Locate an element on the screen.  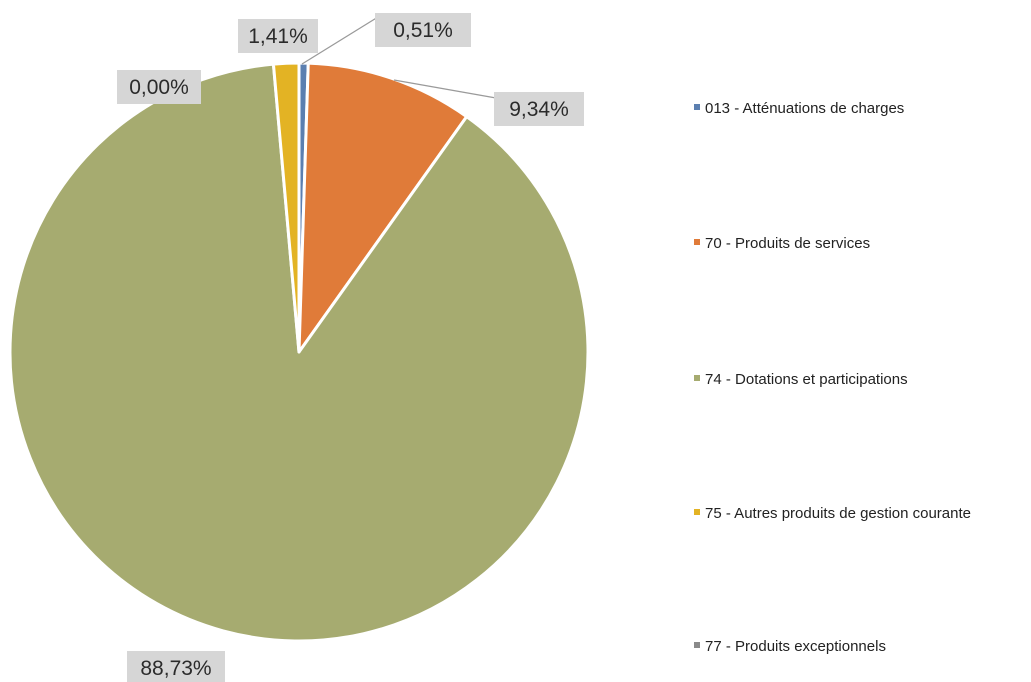
data-label-box-74-dotations-et-participations is located at coordinates (176, 666).